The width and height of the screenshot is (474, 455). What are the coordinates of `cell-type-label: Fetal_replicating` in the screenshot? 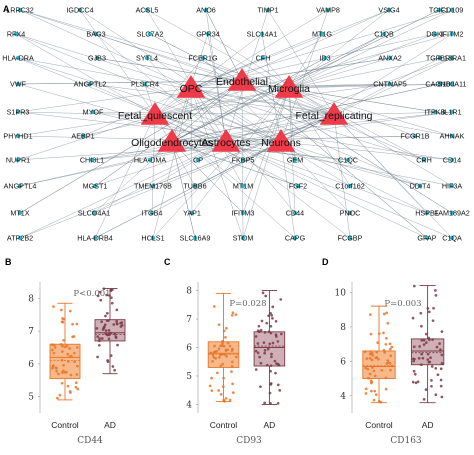 It's located at (333, 116).